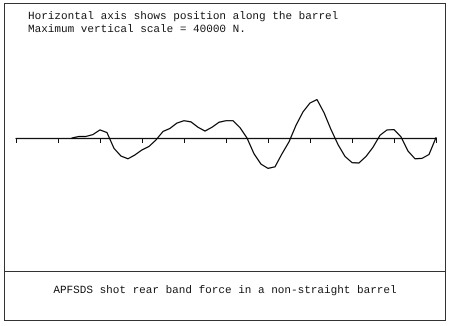  Describe the element at coordinates (183, 17) in the screenshot. I see `text: Horizontal axis shows position along the barrel` at that location.